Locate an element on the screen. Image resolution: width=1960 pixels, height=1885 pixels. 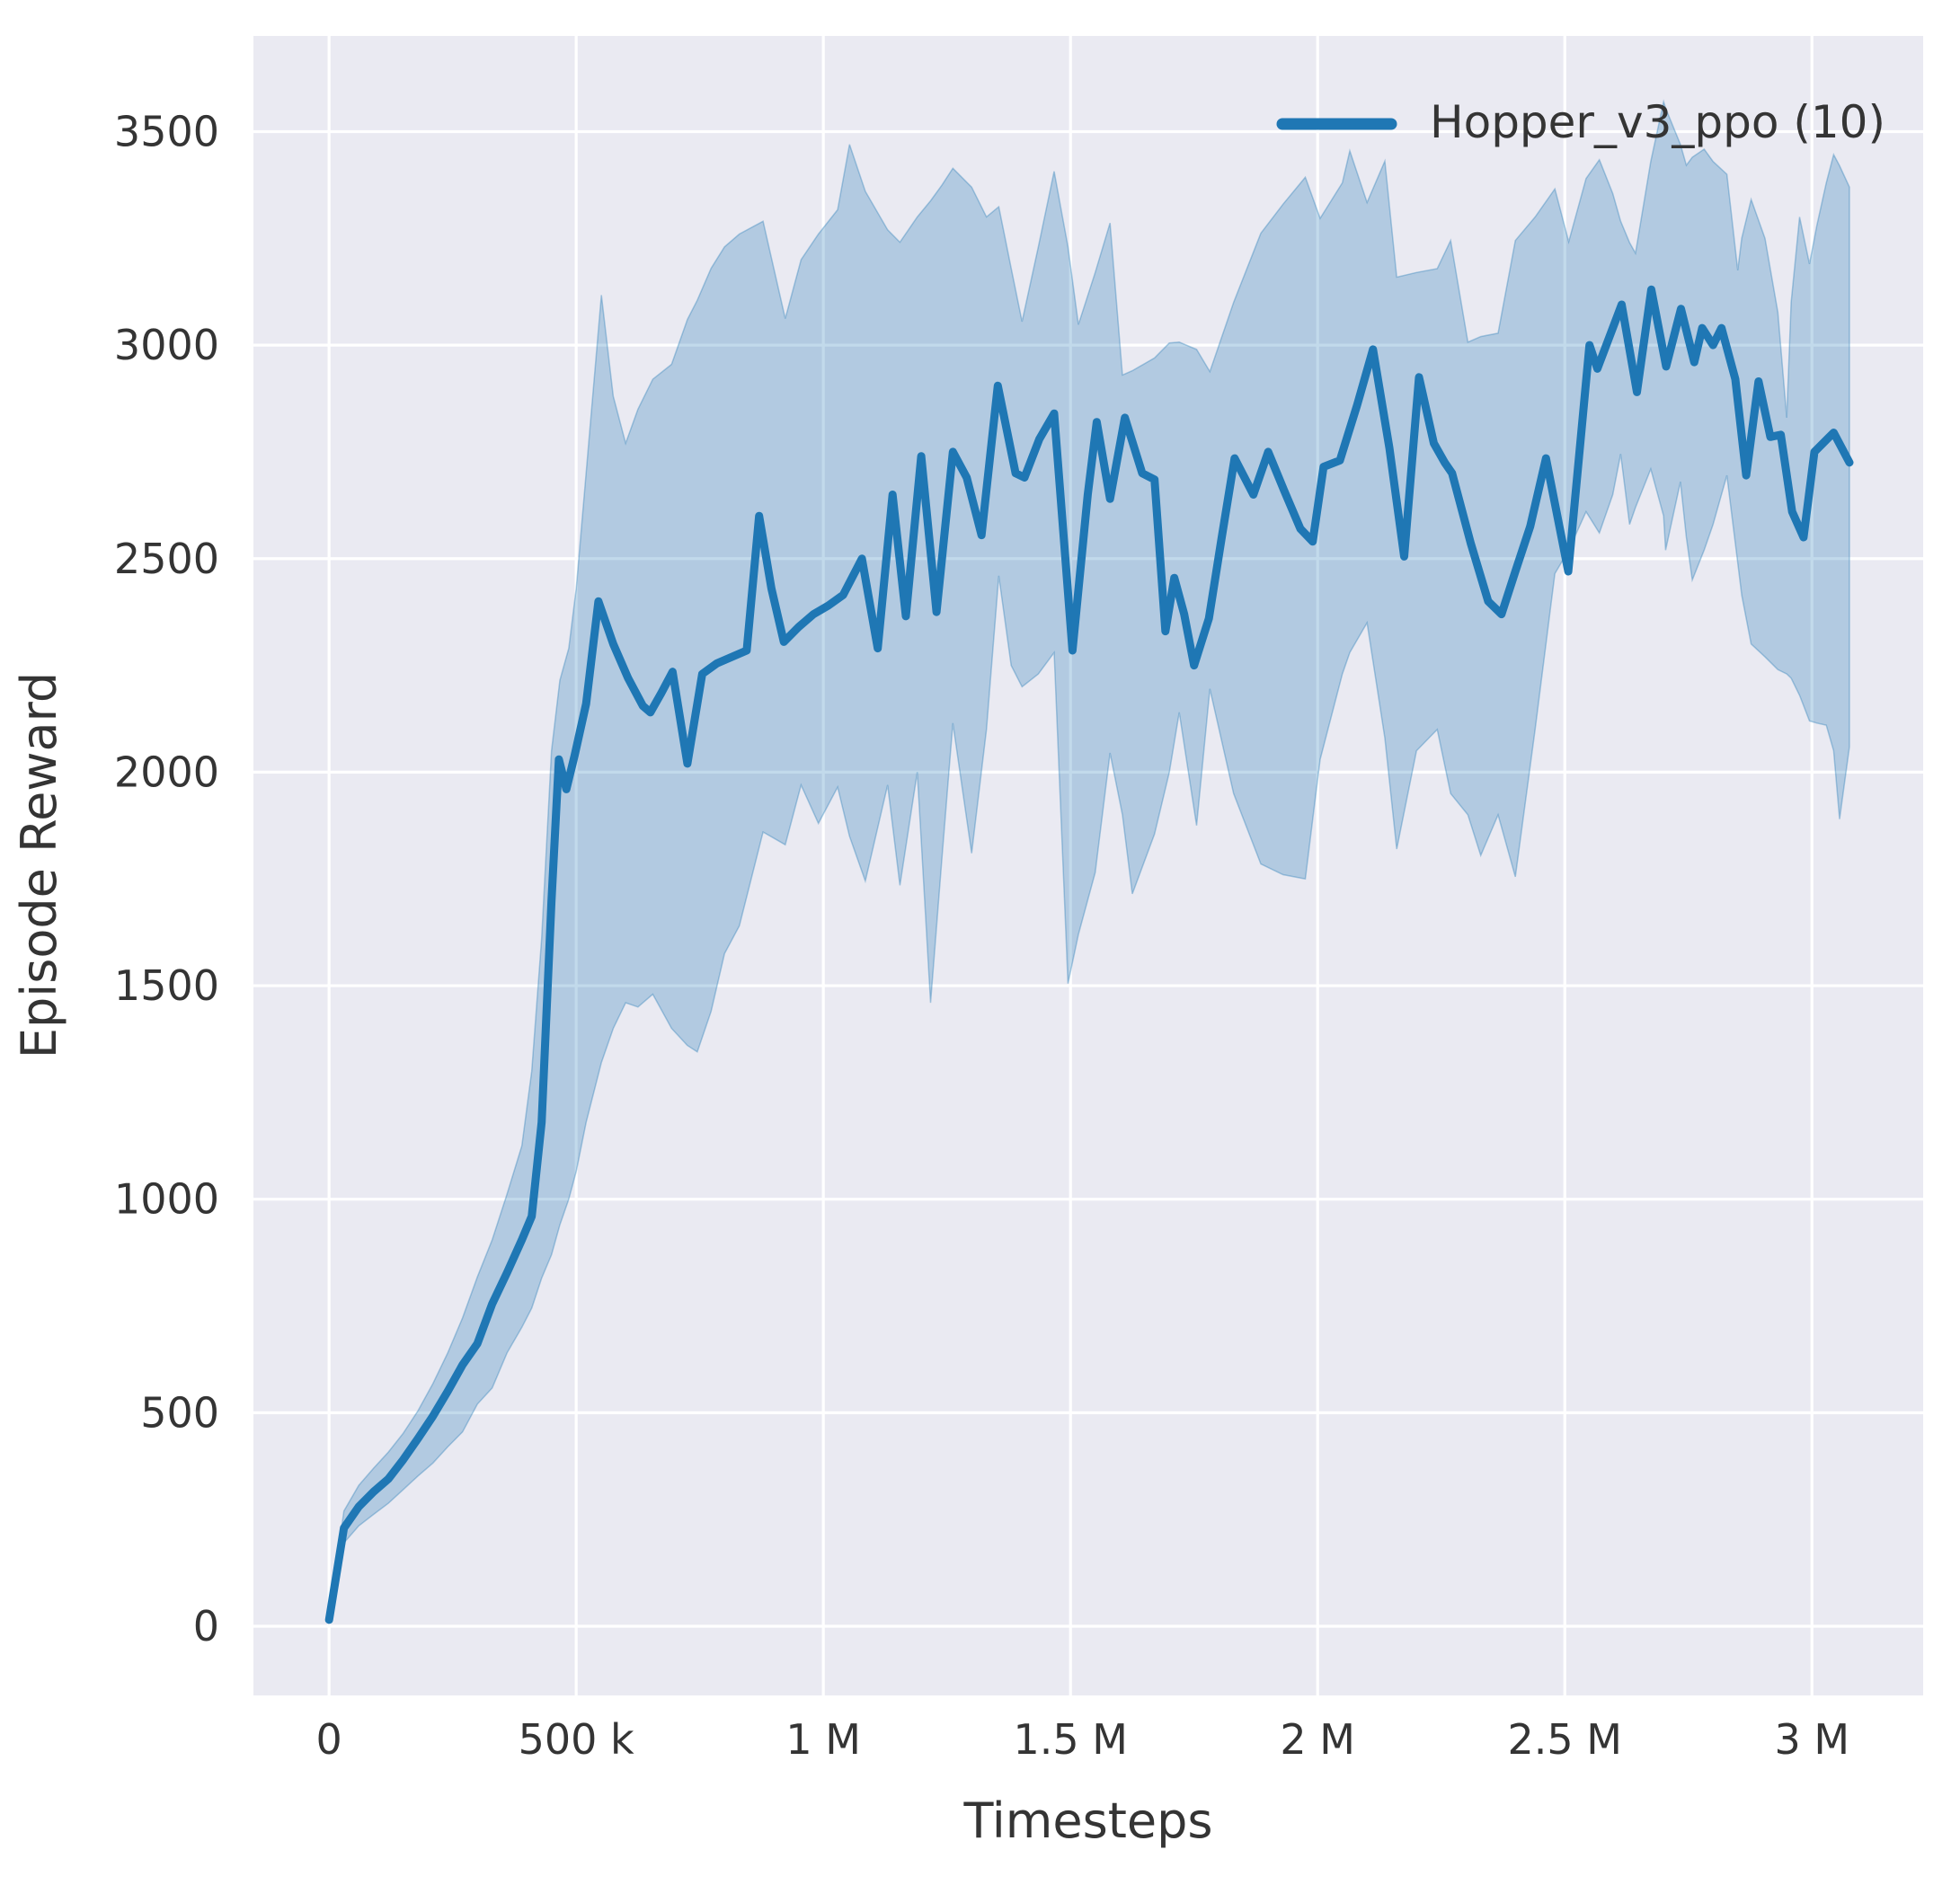
y-tick-label: 1500 is located at coordinates (167, 985).